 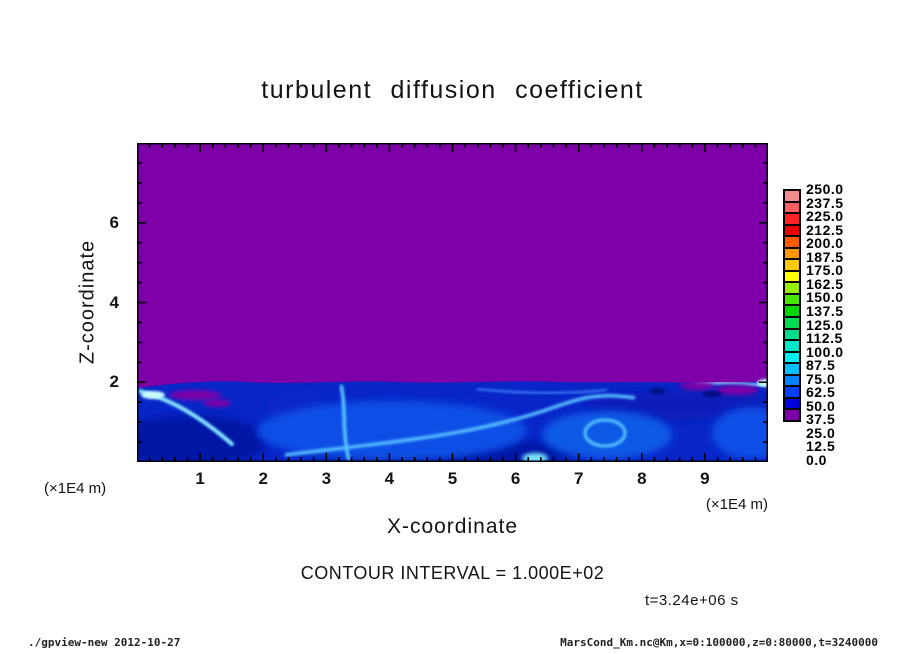 What do you see at coordinates (326, 478) in the screenshot?
I see `x-tick-label: 3` at bounding box center [326, 478].